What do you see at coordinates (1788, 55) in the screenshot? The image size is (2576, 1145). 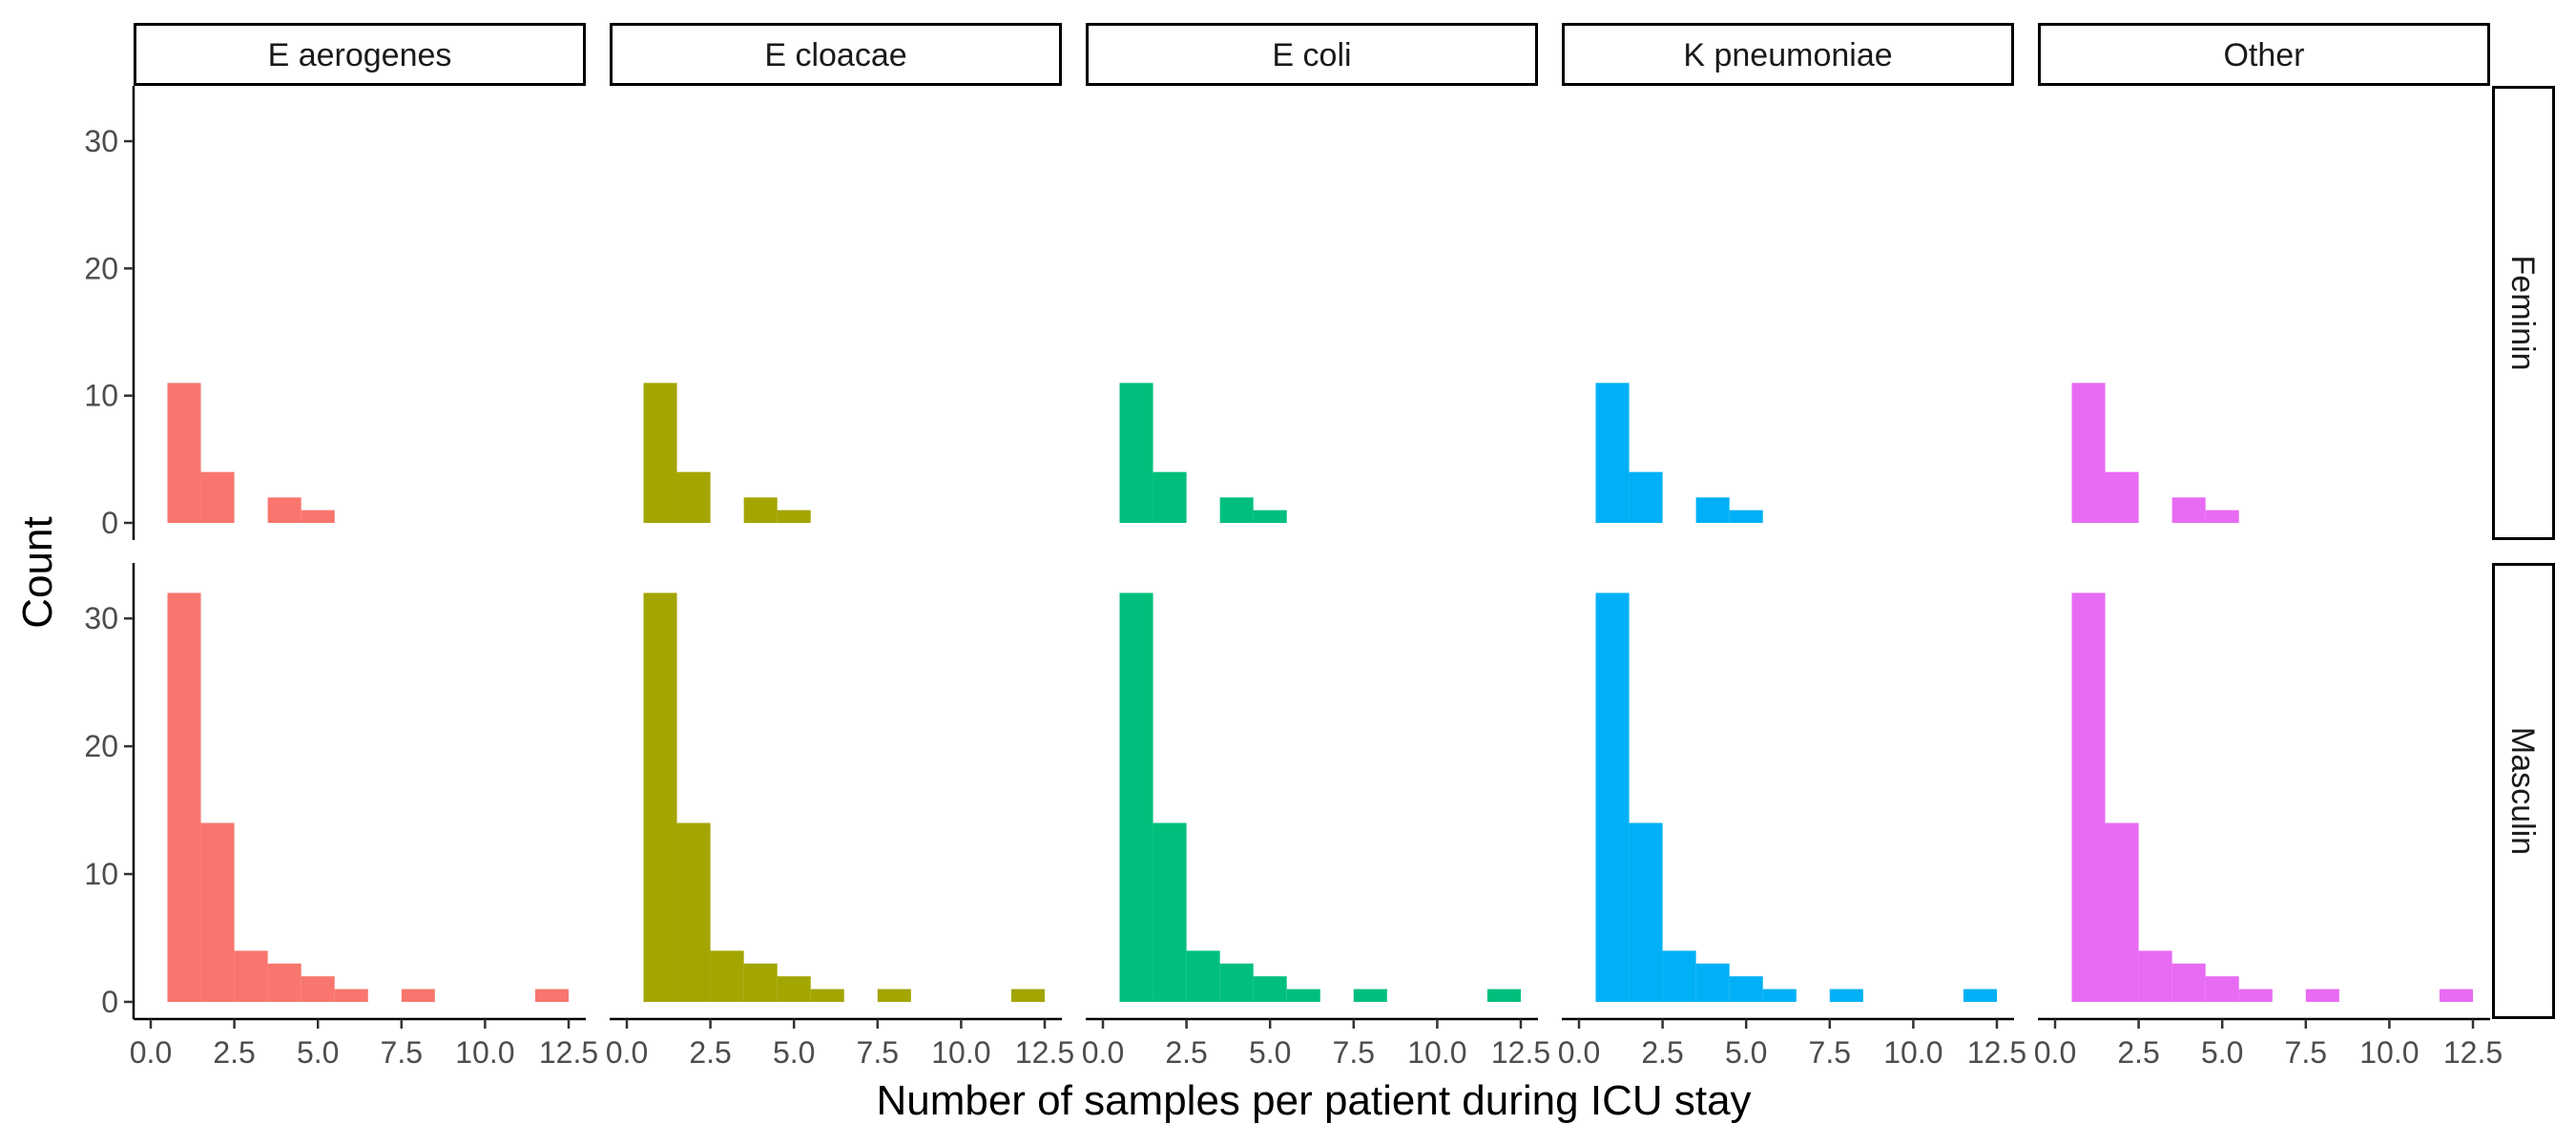 I see `facet-strip-k-pneumoniae` at bounding box center [1788, 55].